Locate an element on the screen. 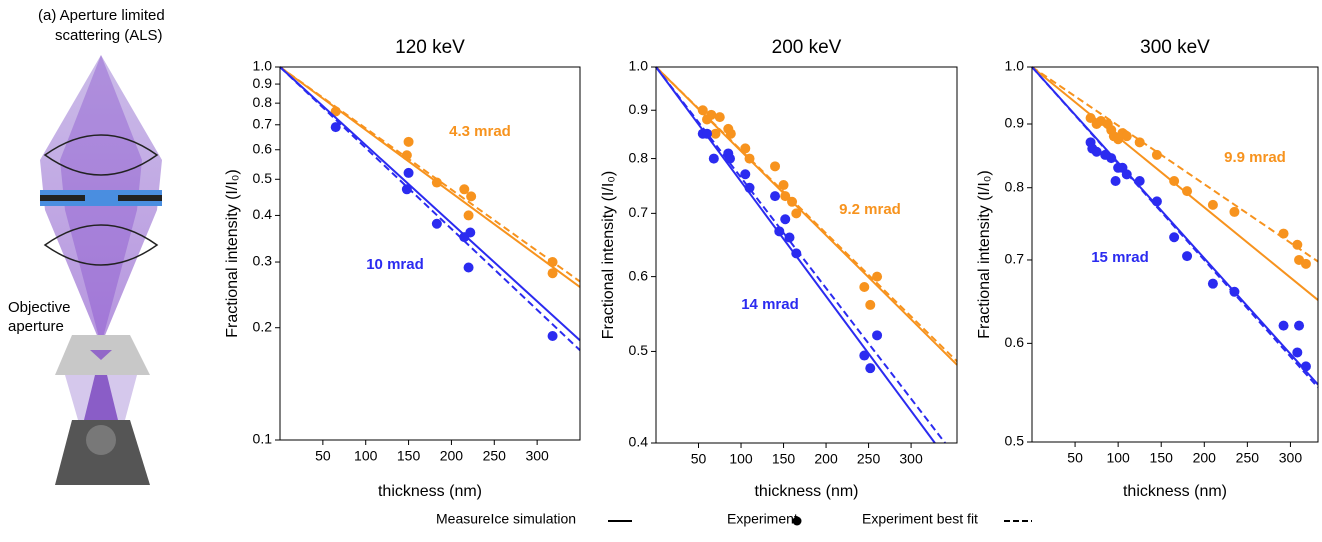 This screenshot has width=1322, height=542. lens is located at coordinates (101, 245).